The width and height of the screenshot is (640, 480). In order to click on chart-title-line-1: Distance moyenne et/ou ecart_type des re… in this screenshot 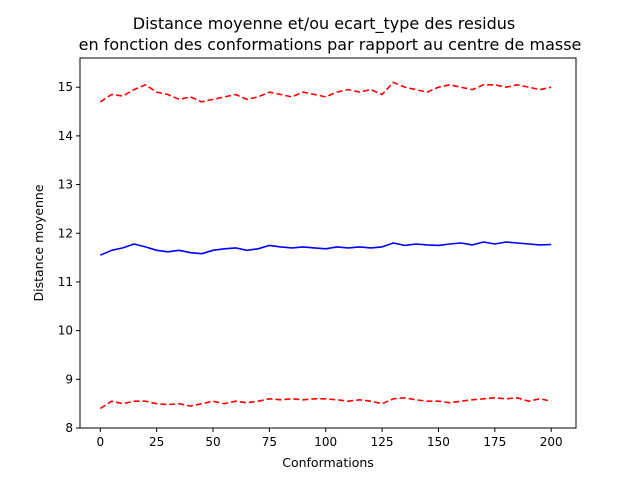, I will do `click(324, 24)`.